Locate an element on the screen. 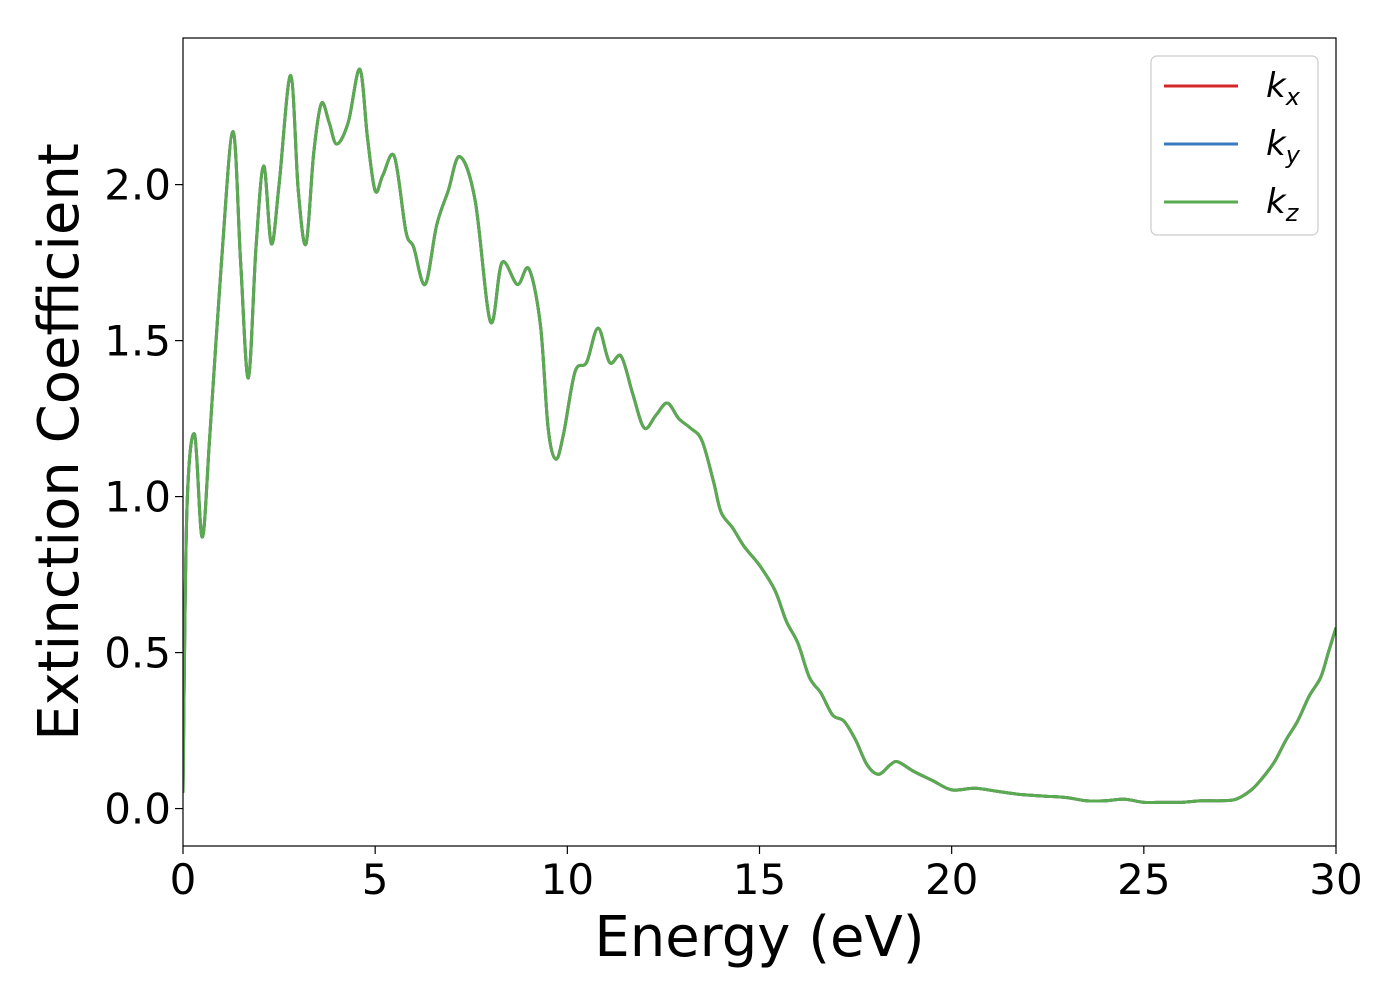 This screenshot has width=1400, height=1000. y-tick-label: 1.0 is located at coordinates (137, 497).